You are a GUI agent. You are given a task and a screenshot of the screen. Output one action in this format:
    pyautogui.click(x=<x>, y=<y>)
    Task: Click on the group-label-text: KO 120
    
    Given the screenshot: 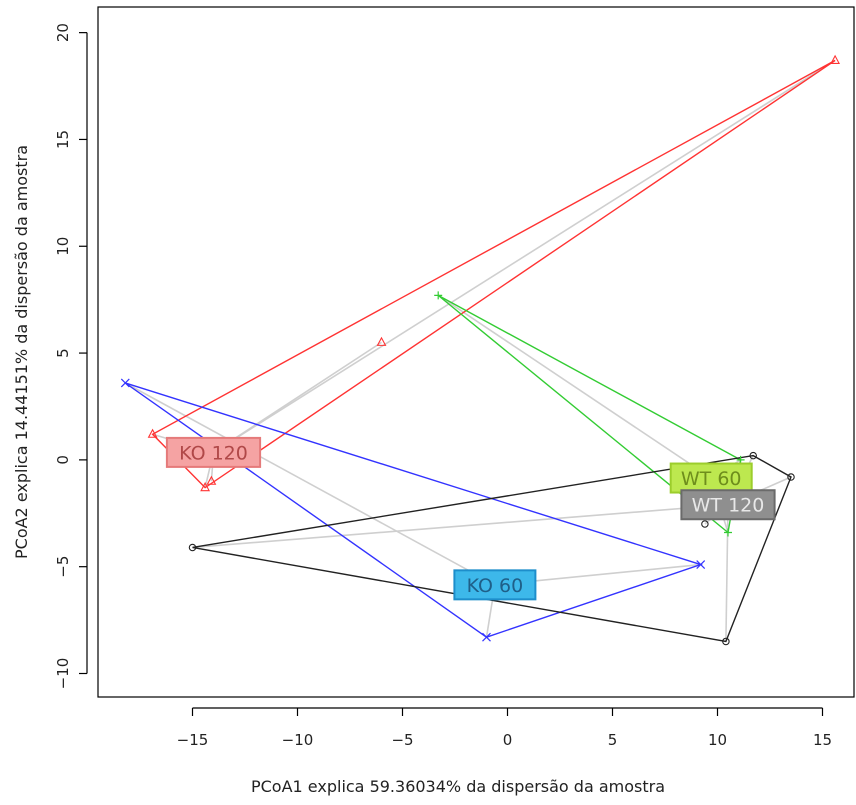 What is the action you would take?
    pyautogui.click(x=213, y=453)
    